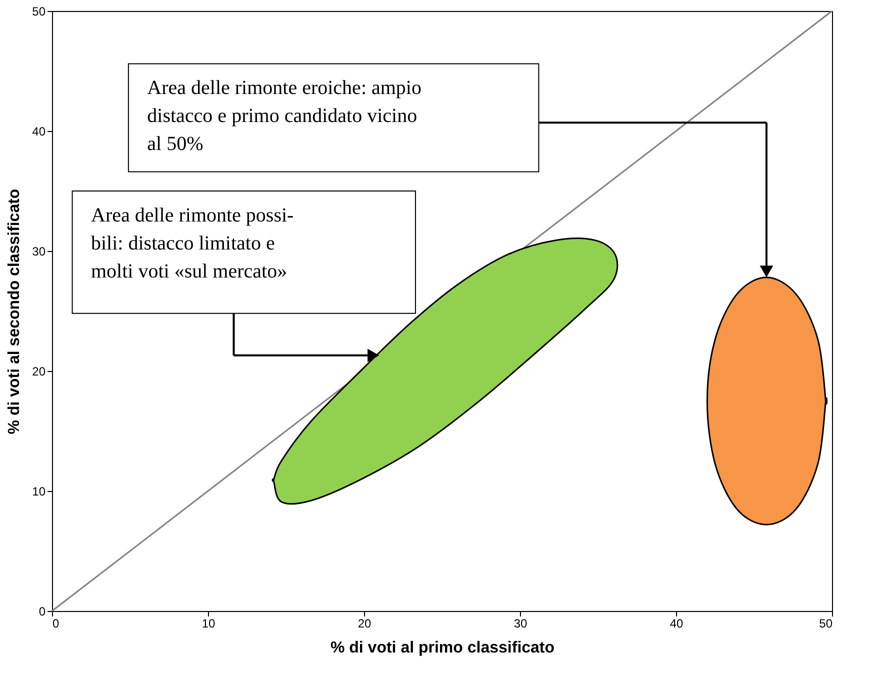 This screenshot has height=690, width=871. Describe the element at coordinates (39, 251) in the screenshot. I see `y-tick-label: 30` at that location.